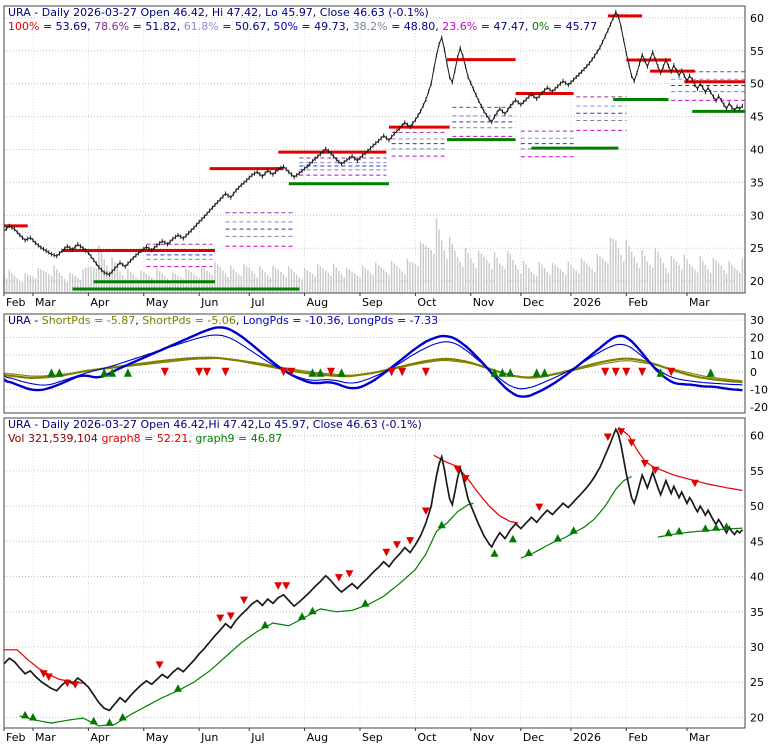  I want to click on svg-text: -20, so click(759, 407).